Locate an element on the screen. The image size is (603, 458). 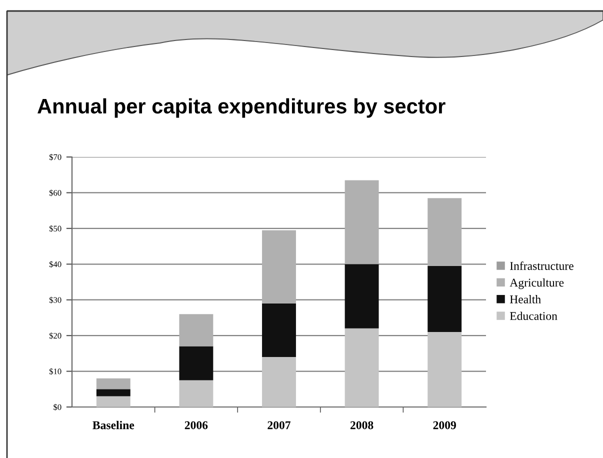
chart-title: Annual per capita expenditures by sector is located at coordinates (242, 108).